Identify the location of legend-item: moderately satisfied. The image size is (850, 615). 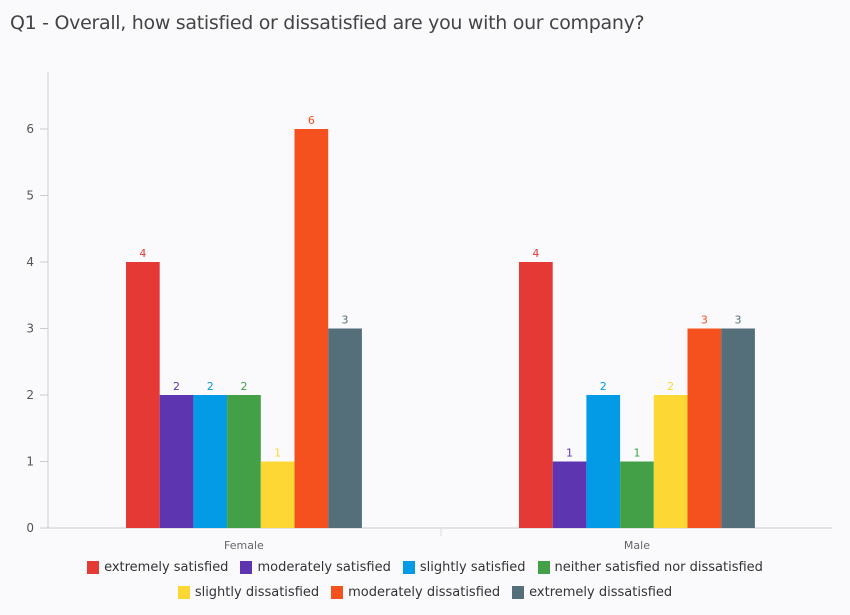
(315, 567).